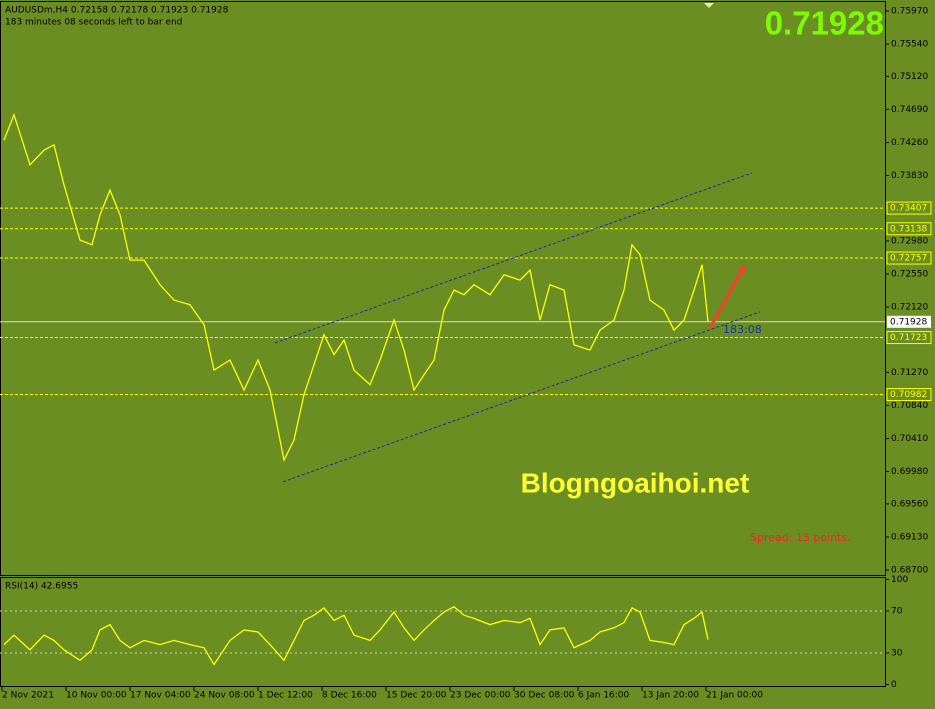 The width and height of the screenshot is (935, 709). I want to click on y-tick-label: 0.70840, so click(909, 406).